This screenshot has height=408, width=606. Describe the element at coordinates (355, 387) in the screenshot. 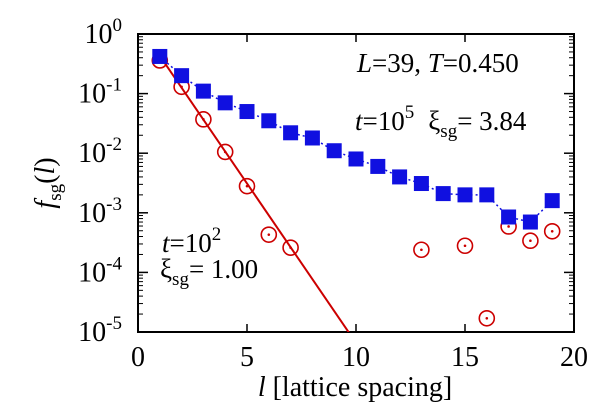

I see `x-axis-label: l [lattice spacing]` at that location.